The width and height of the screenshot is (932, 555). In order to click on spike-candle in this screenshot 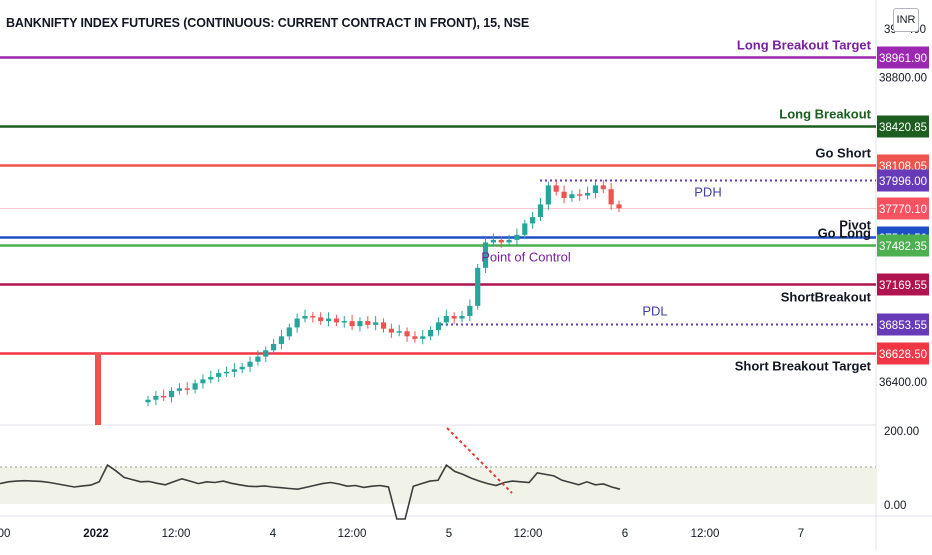, I will do `click(98, 389)`.